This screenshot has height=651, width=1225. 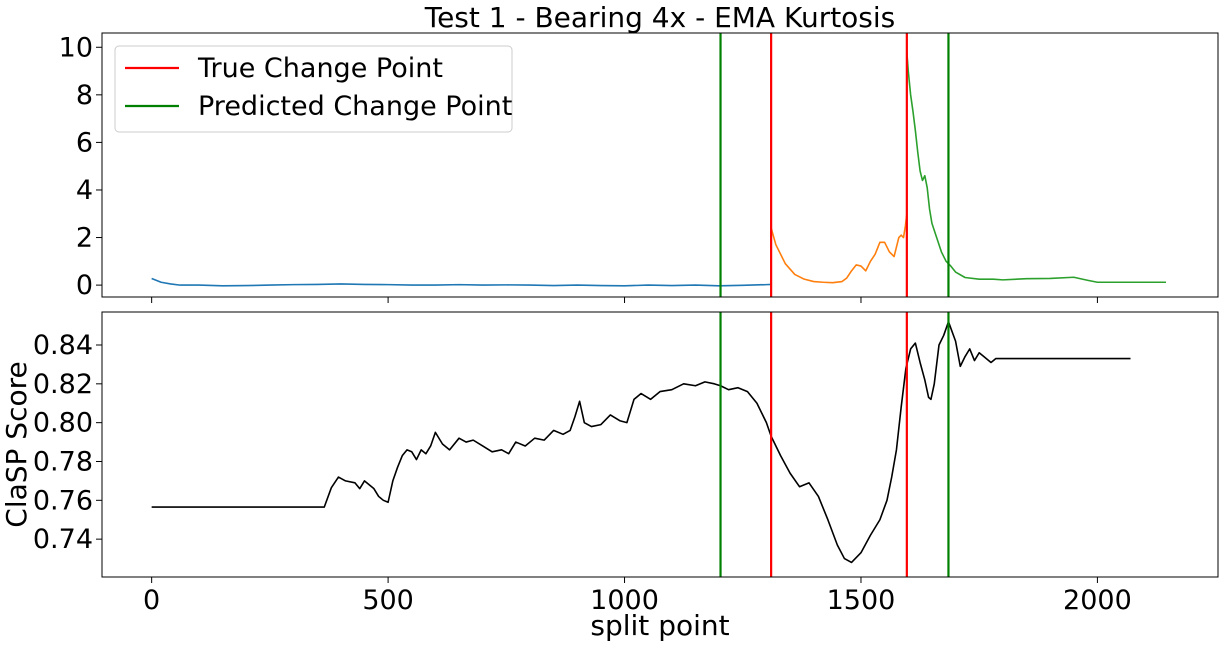 I want to click on y-tick-label: 0.78, so click(x=63, y=461).